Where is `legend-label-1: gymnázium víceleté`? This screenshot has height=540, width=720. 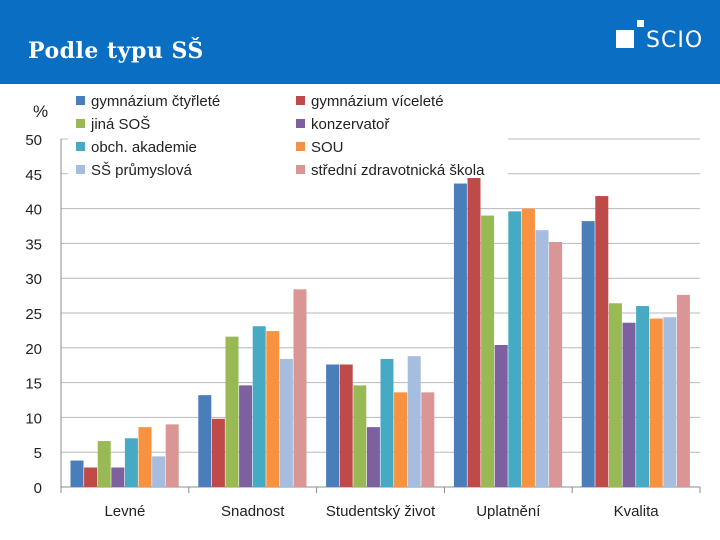 legend-label-1: gymnázium víceleté is located at coordinates (377, 101).